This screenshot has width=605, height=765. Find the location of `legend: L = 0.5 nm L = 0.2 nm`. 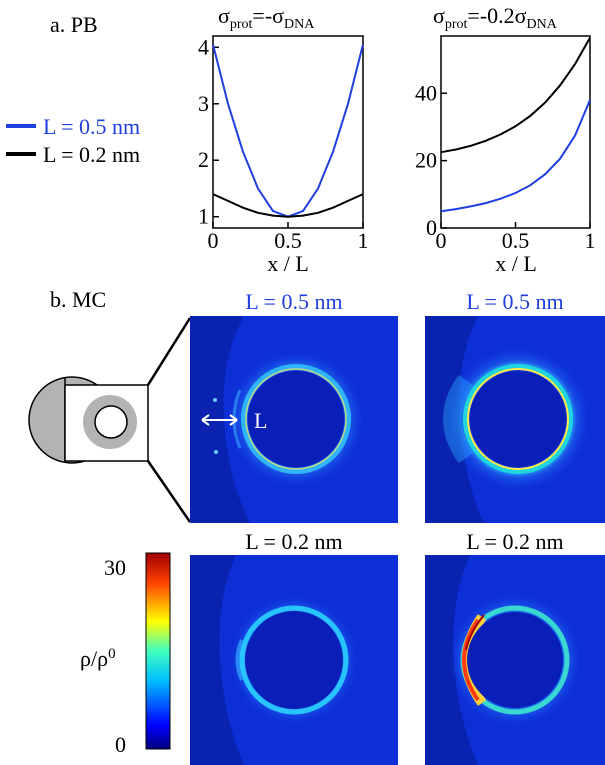

legend: L = 0.5 nm L = 0.2 nm is located at coordinates (73, 140).